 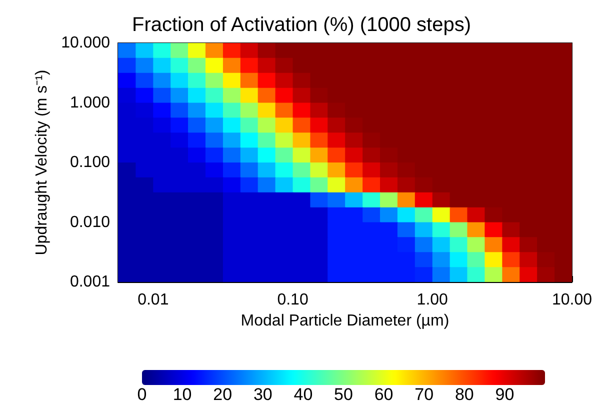 What do you see at coordinates (464, 394) in the screenshot?
I see `color-bar-label: 80` at bounding box center [464, 394].